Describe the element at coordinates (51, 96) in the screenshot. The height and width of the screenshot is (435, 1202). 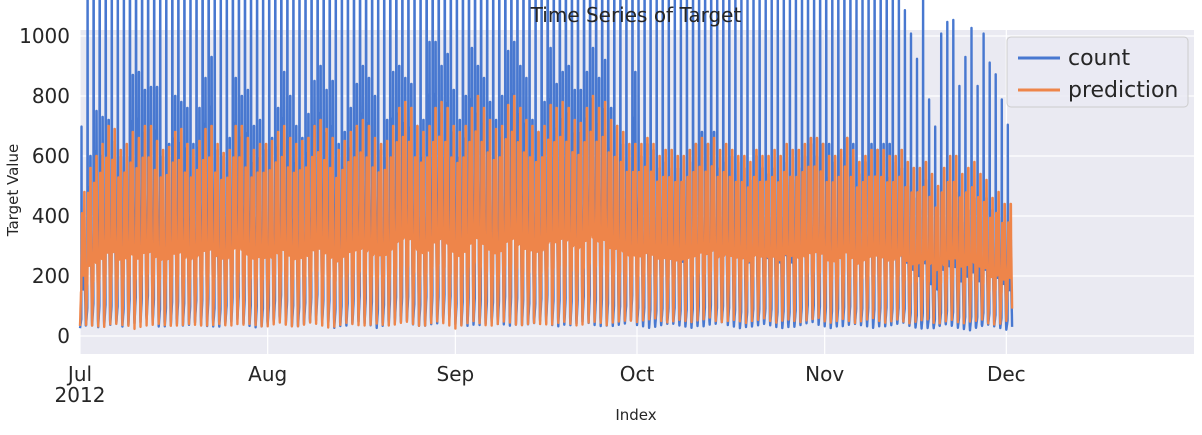
I see `y-tick-label: 800` at that location.